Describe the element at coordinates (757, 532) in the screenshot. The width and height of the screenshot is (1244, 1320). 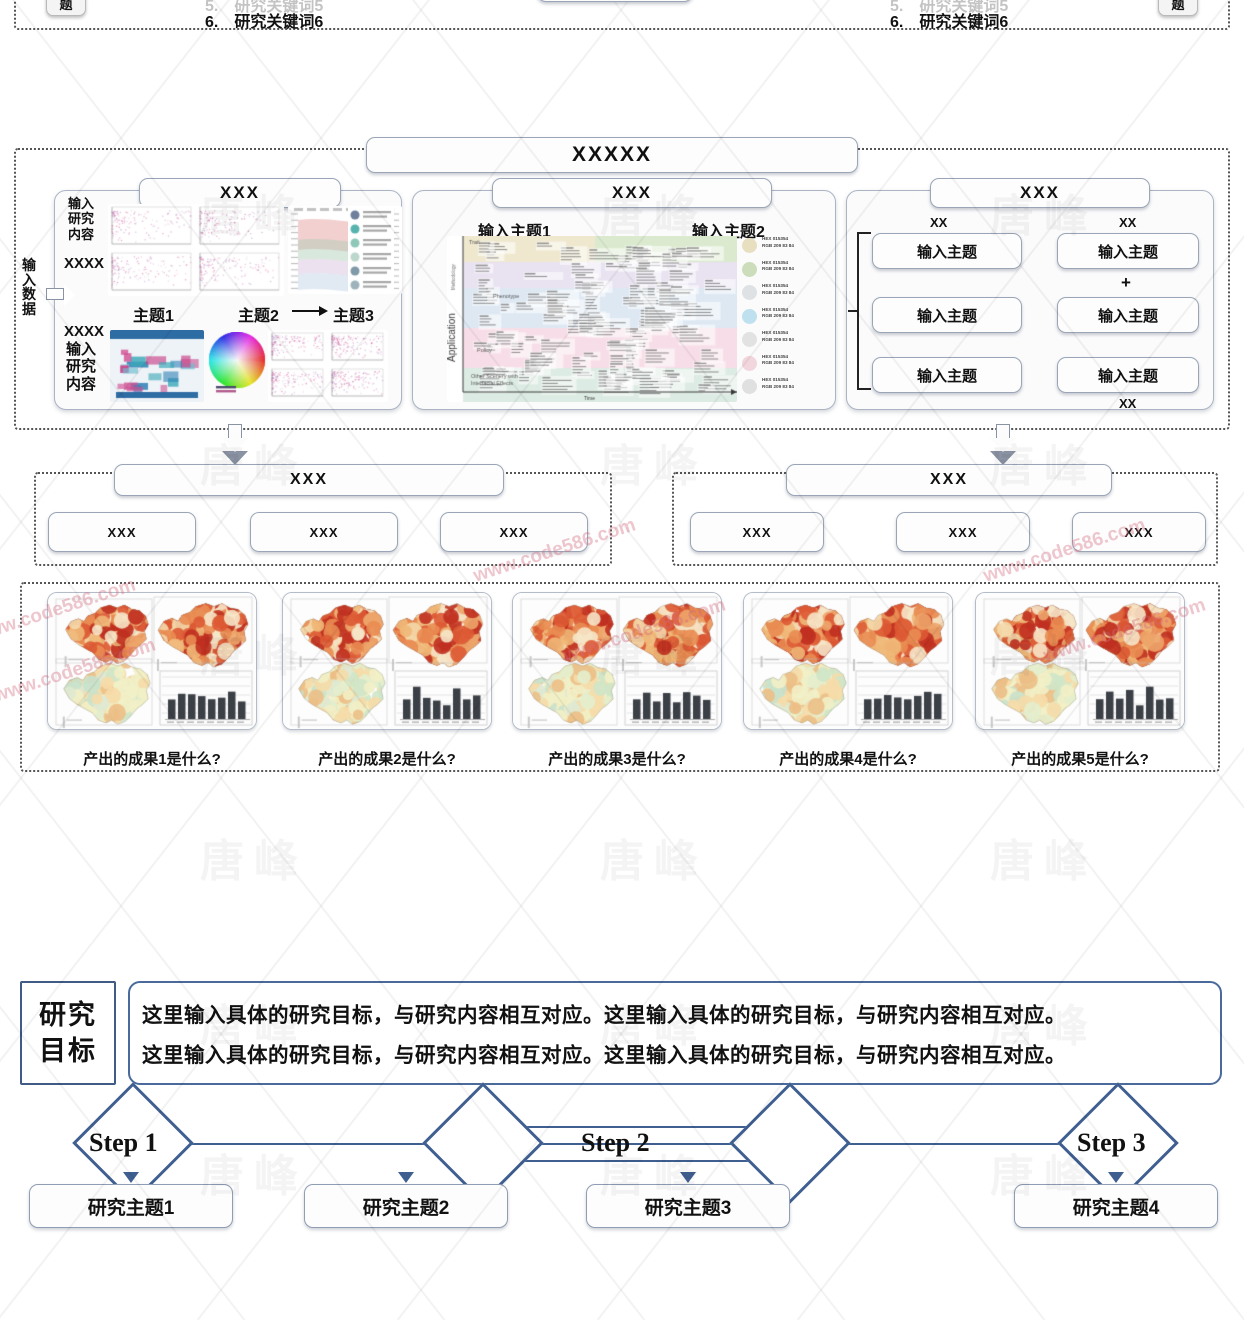
I see `tier2-right-box-1: XXX` at that location.